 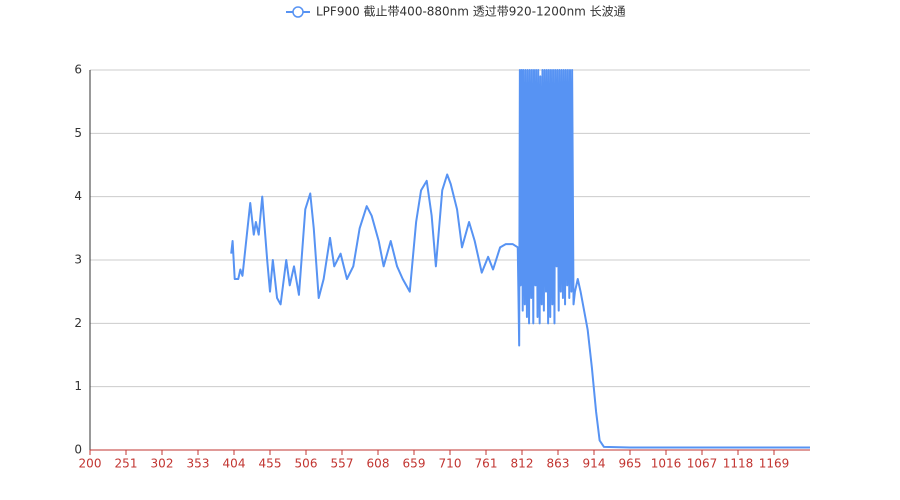 I want to click on x-tick-label: 608, so click(x=378, y=464).